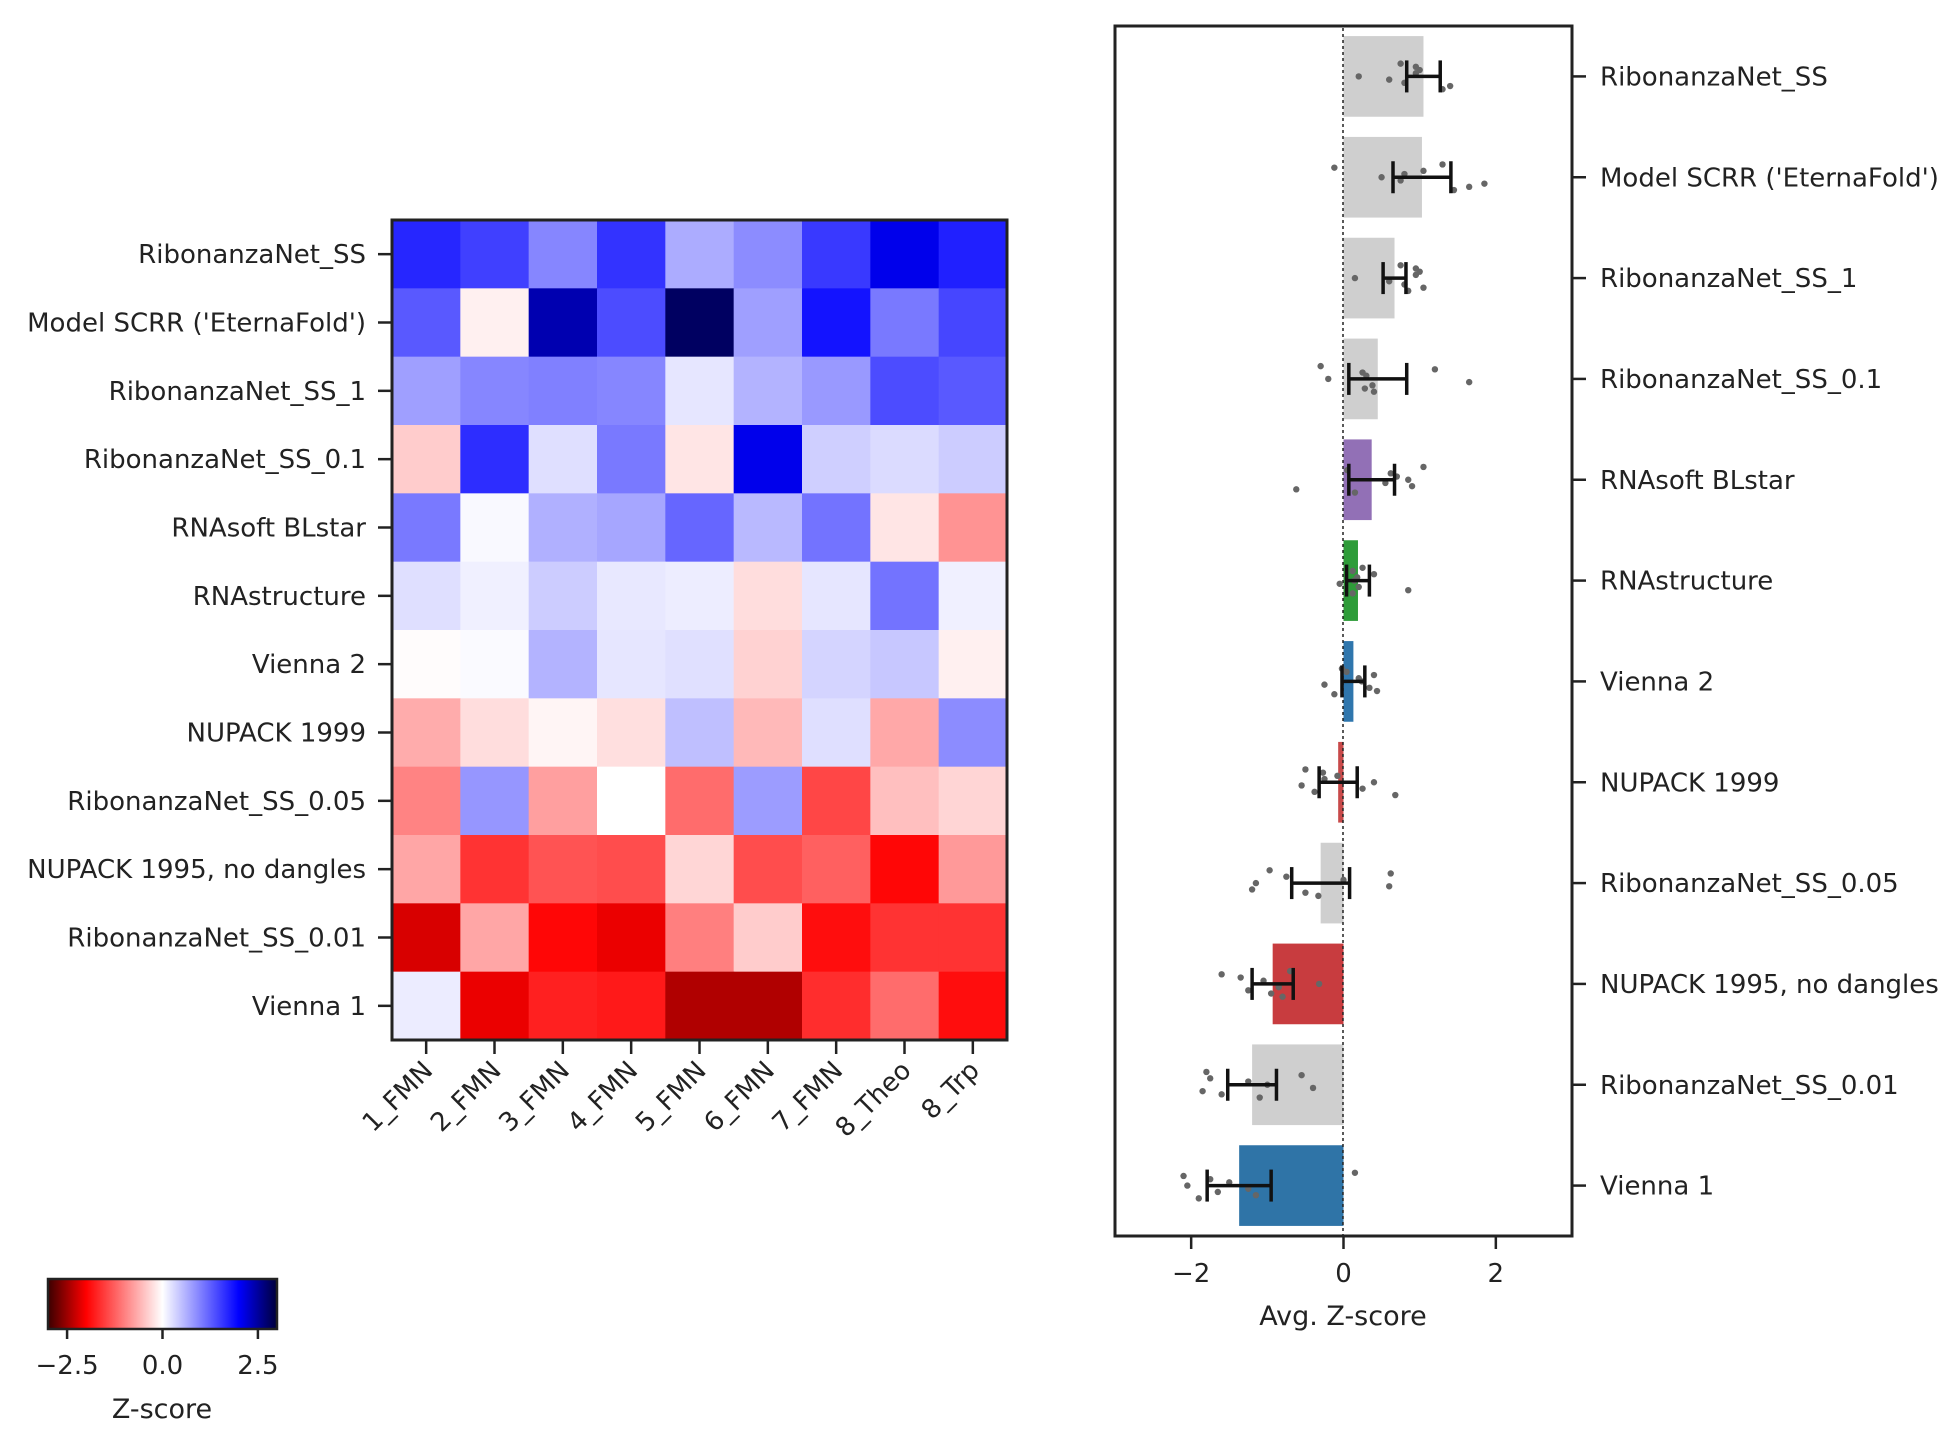 The height and width of the screenshot is (1444, 1946). What do you see at coordinates (1749, 884) in the screenshot?
I see `bar-category-label: RibonanzaNet_SS_0.05` at bounding box center [1749, 884].